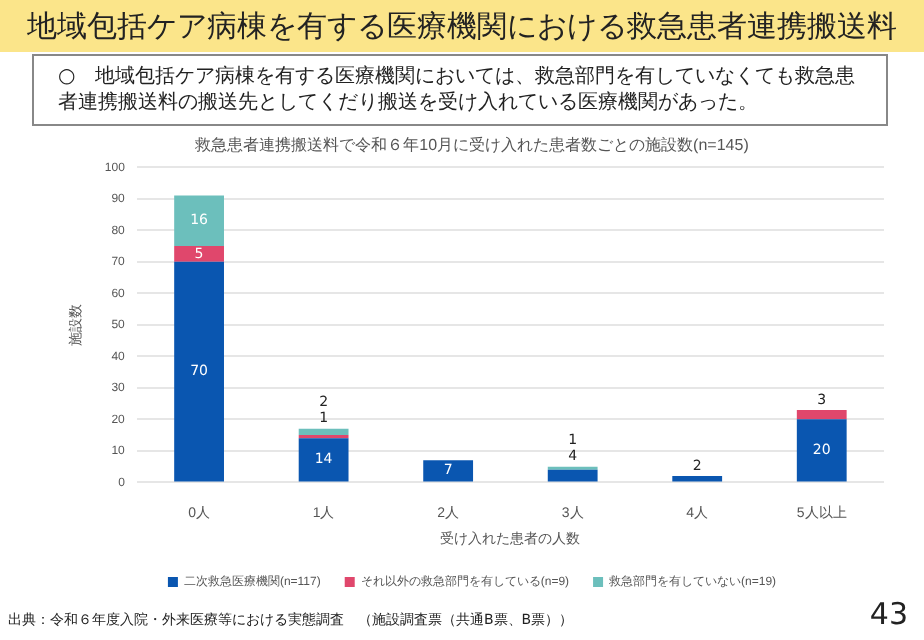 Image resolution: width=924 pixels, height=640 pixels. I want to click on chart-title: 地域包括ケア病棟を有する医療機関における救急患者連携搬送料, so click(462, 26).